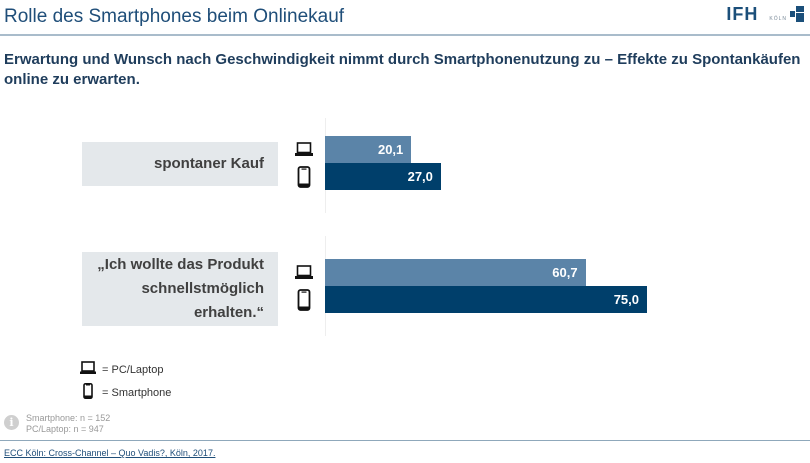  Describe the element at coordinates (765, 14) in the screenshot. I see `ifh-logo: IFH KÖLN` at that location.